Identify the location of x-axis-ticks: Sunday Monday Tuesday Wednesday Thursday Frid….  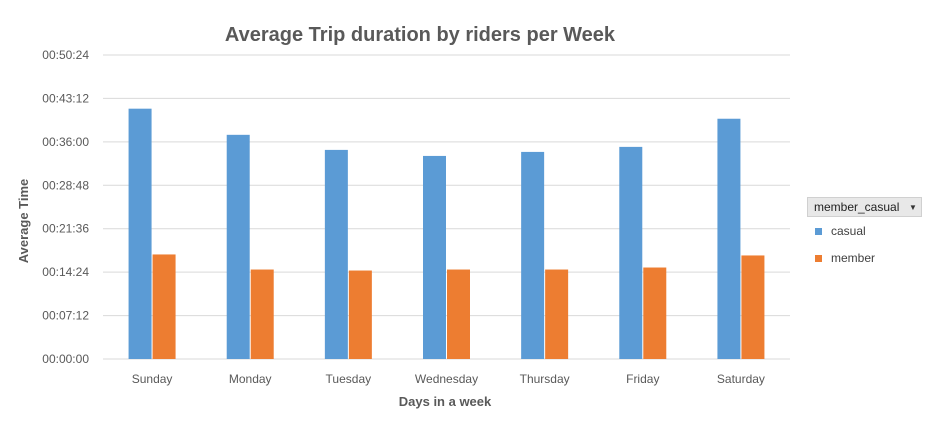
(448, 379).